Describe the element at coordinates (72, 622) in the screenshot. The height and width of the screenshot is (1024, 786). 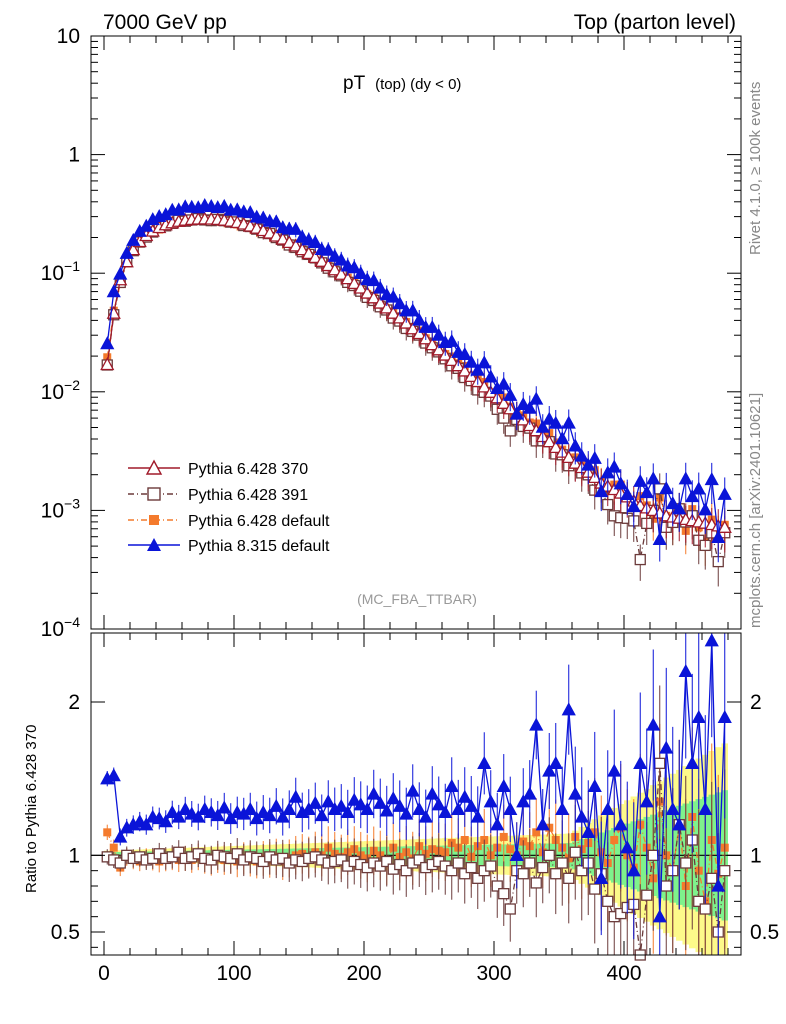
I see `y-tick-exp: −4` at that location.